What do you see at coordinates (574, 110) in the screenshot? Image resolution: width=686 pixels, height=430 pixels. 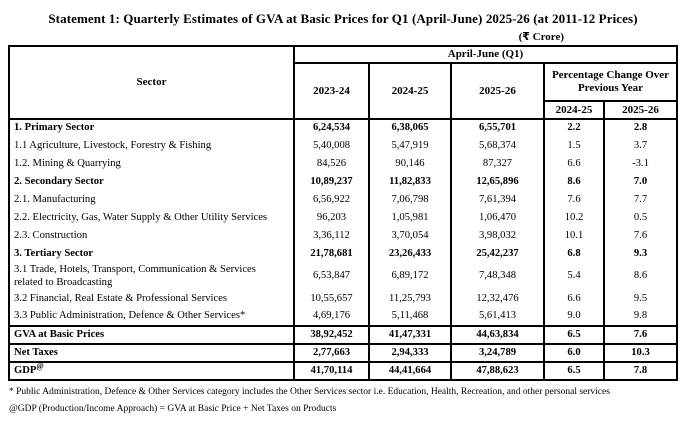 I see `pct-year-header-2024-25: 2024-25` at bounding box center [574, 110].